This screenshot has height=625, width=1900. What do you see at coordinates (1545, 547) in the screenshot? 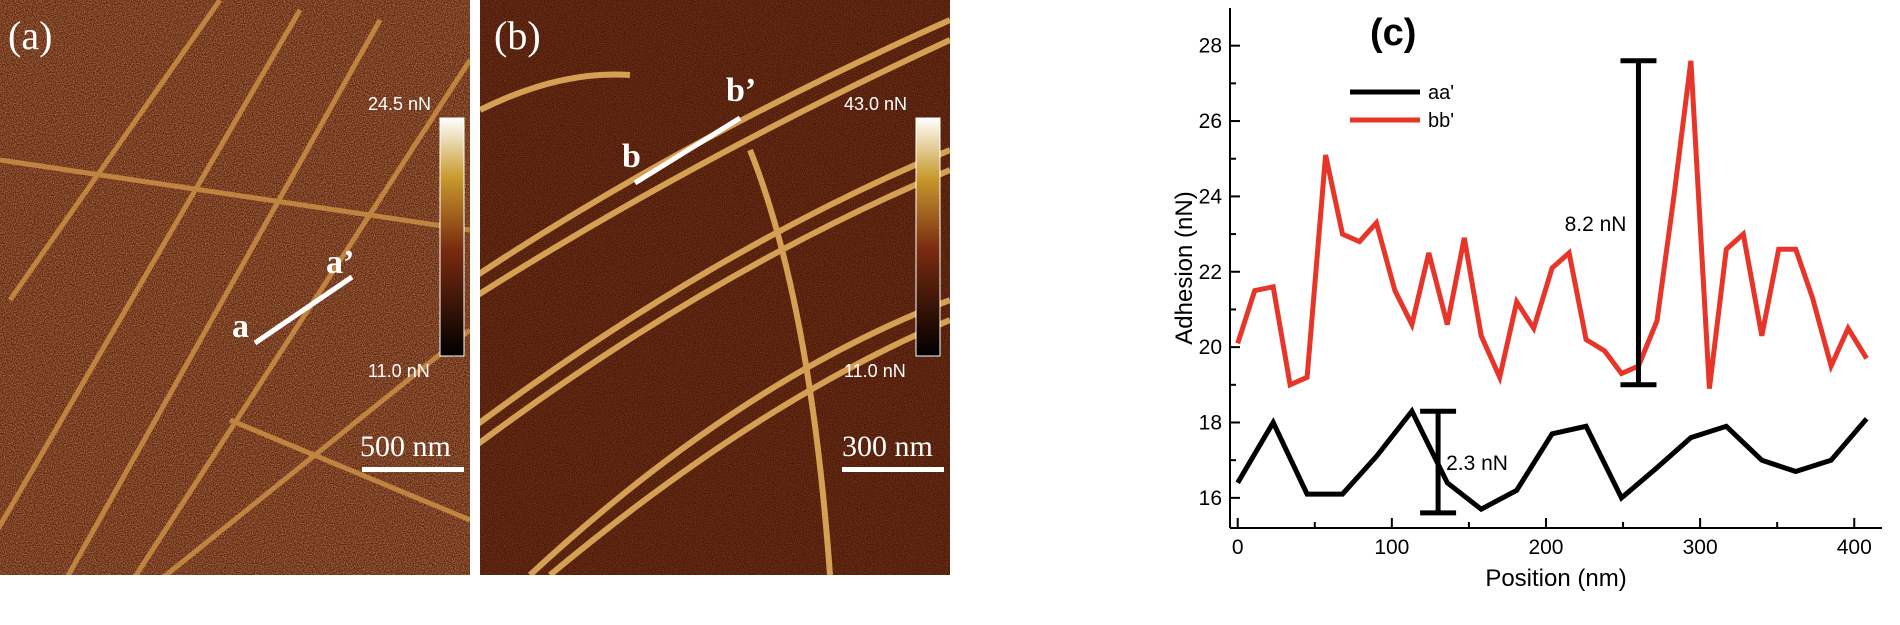
I see `x-tick-label: 200` at bounding box center [1545, 547].